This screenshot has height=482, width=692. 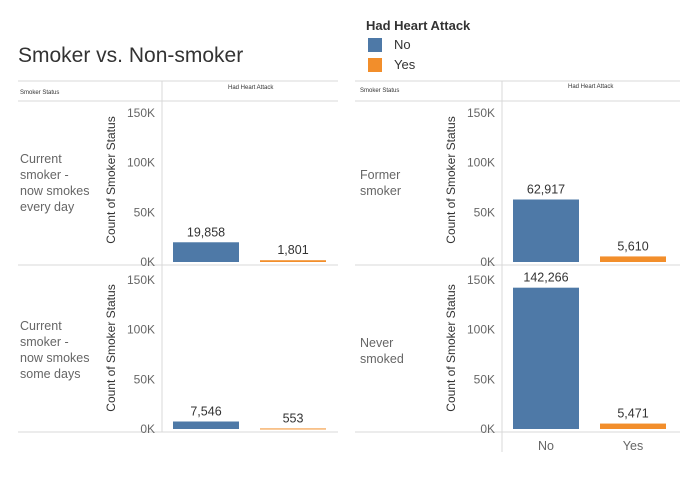 I want to click on bar-value-label: 1,801, so click(x=292, y=250).